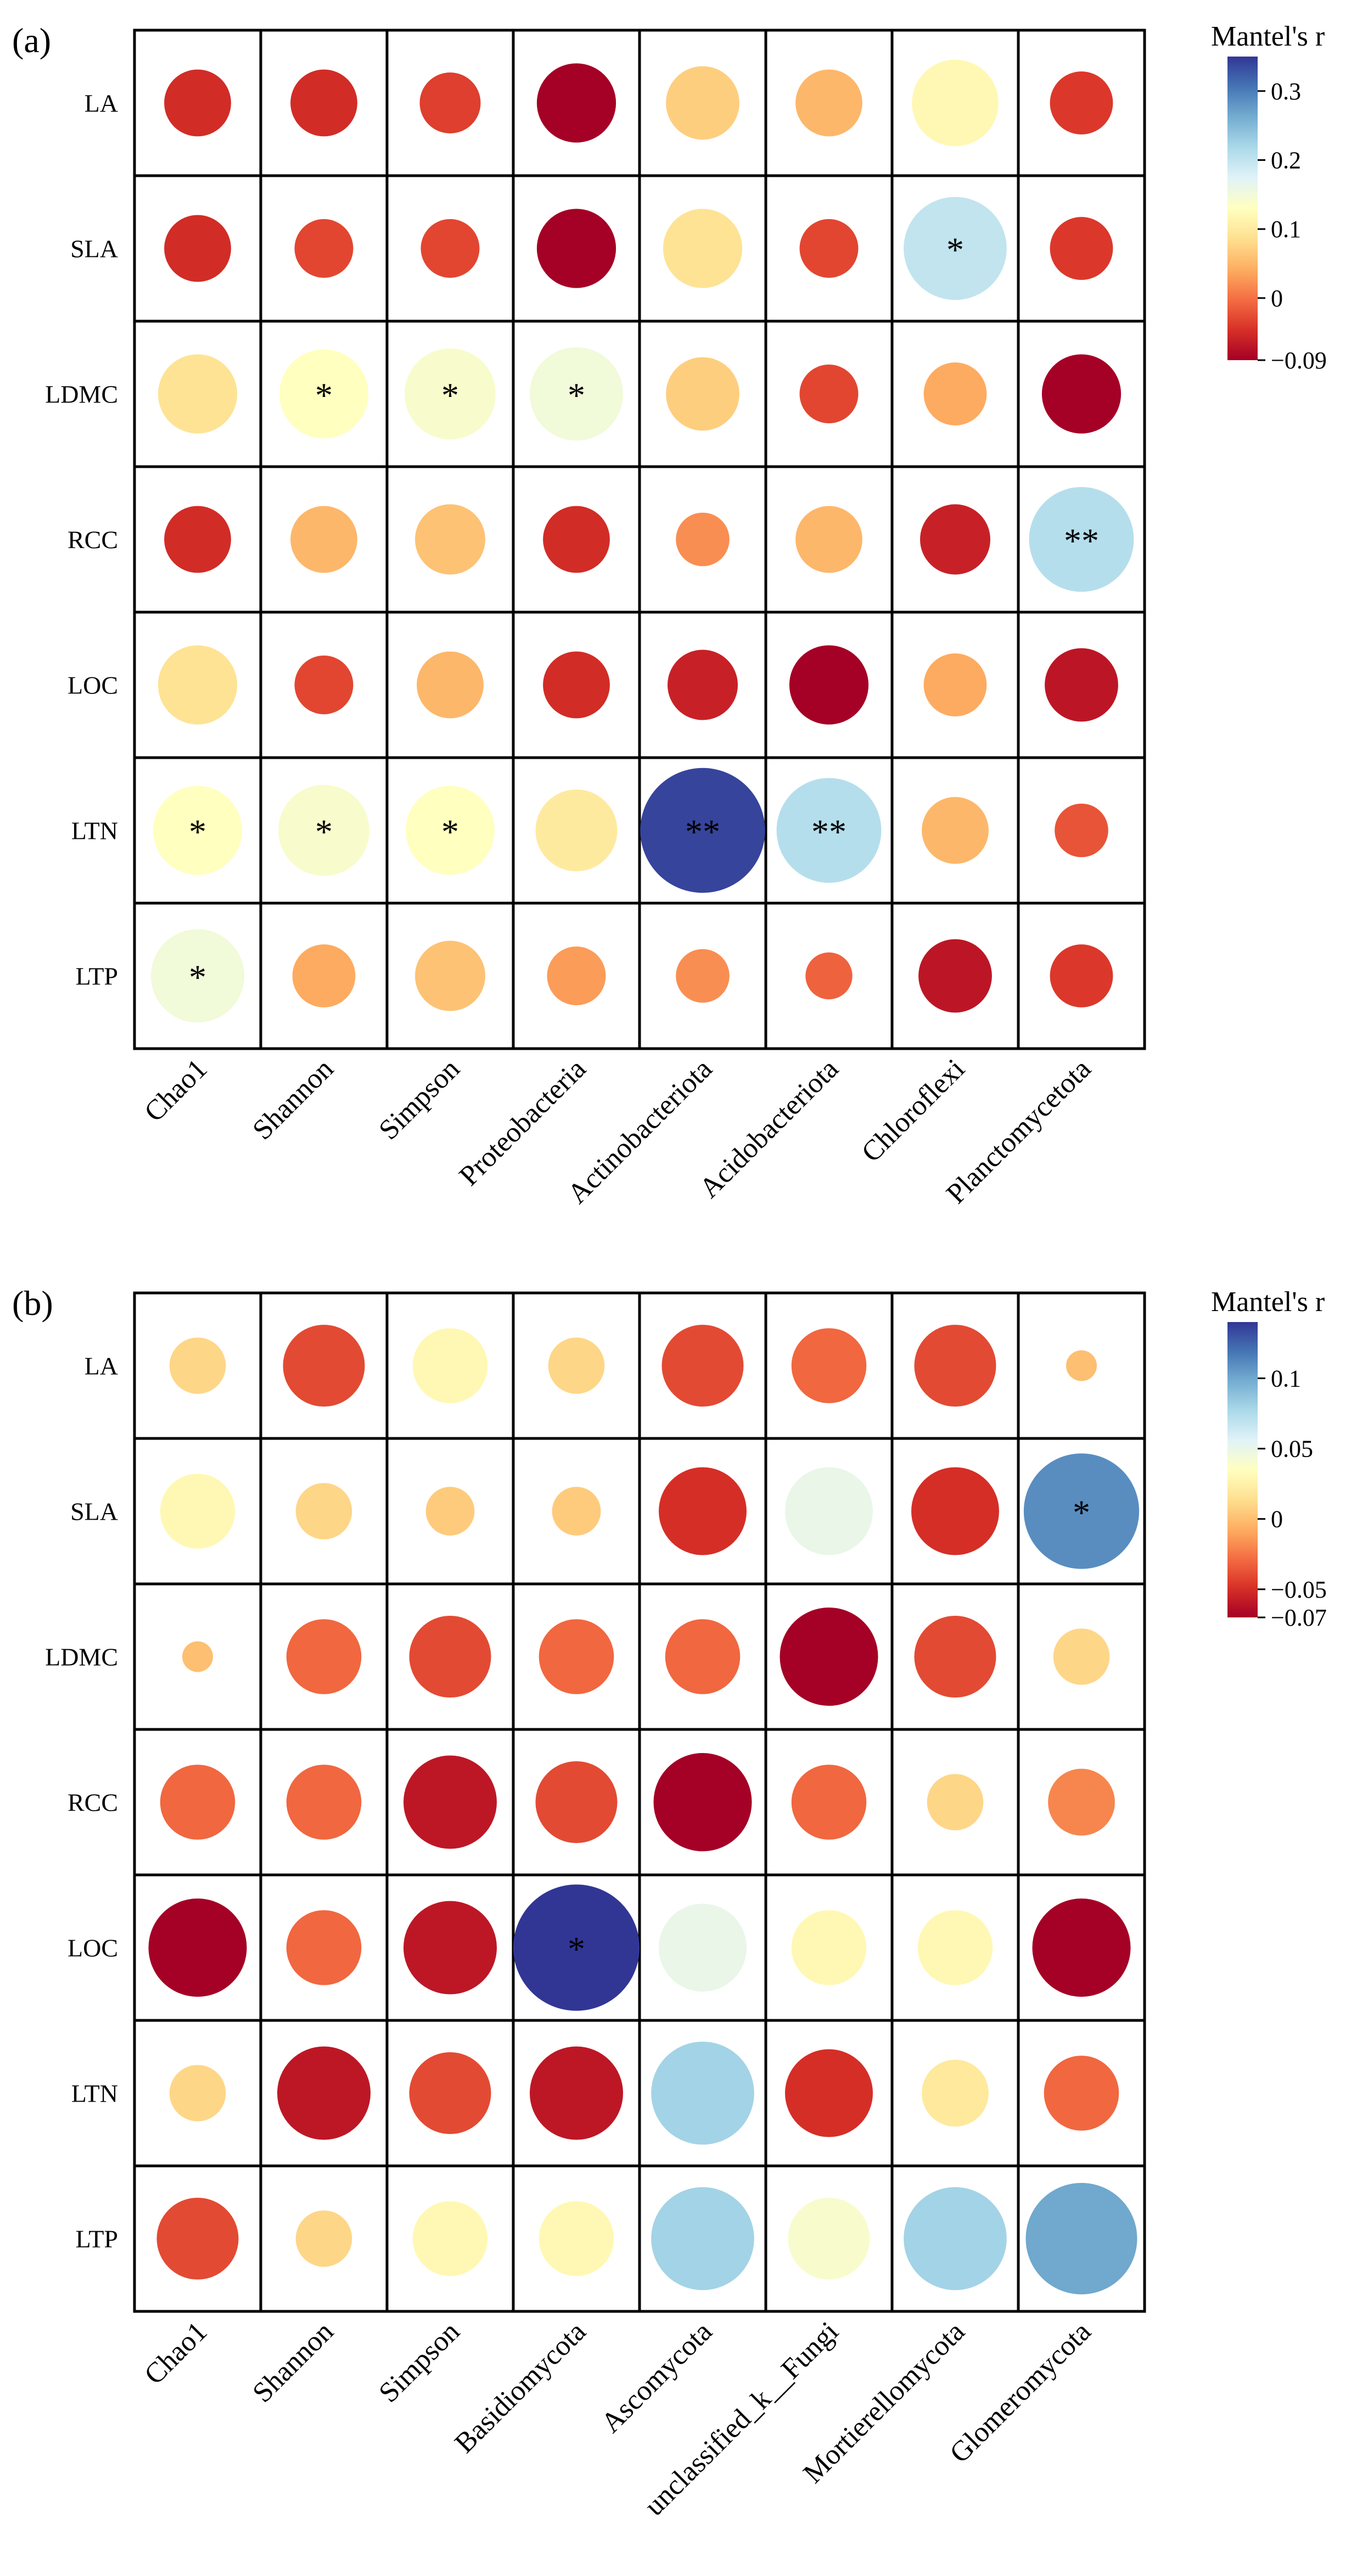 The image size is (1368, 2576). What do you see at coordinates (1286, 91) in the screenshot?
I see `colorbar-tick-label: 0.3` at bounding box center [1286, 91].